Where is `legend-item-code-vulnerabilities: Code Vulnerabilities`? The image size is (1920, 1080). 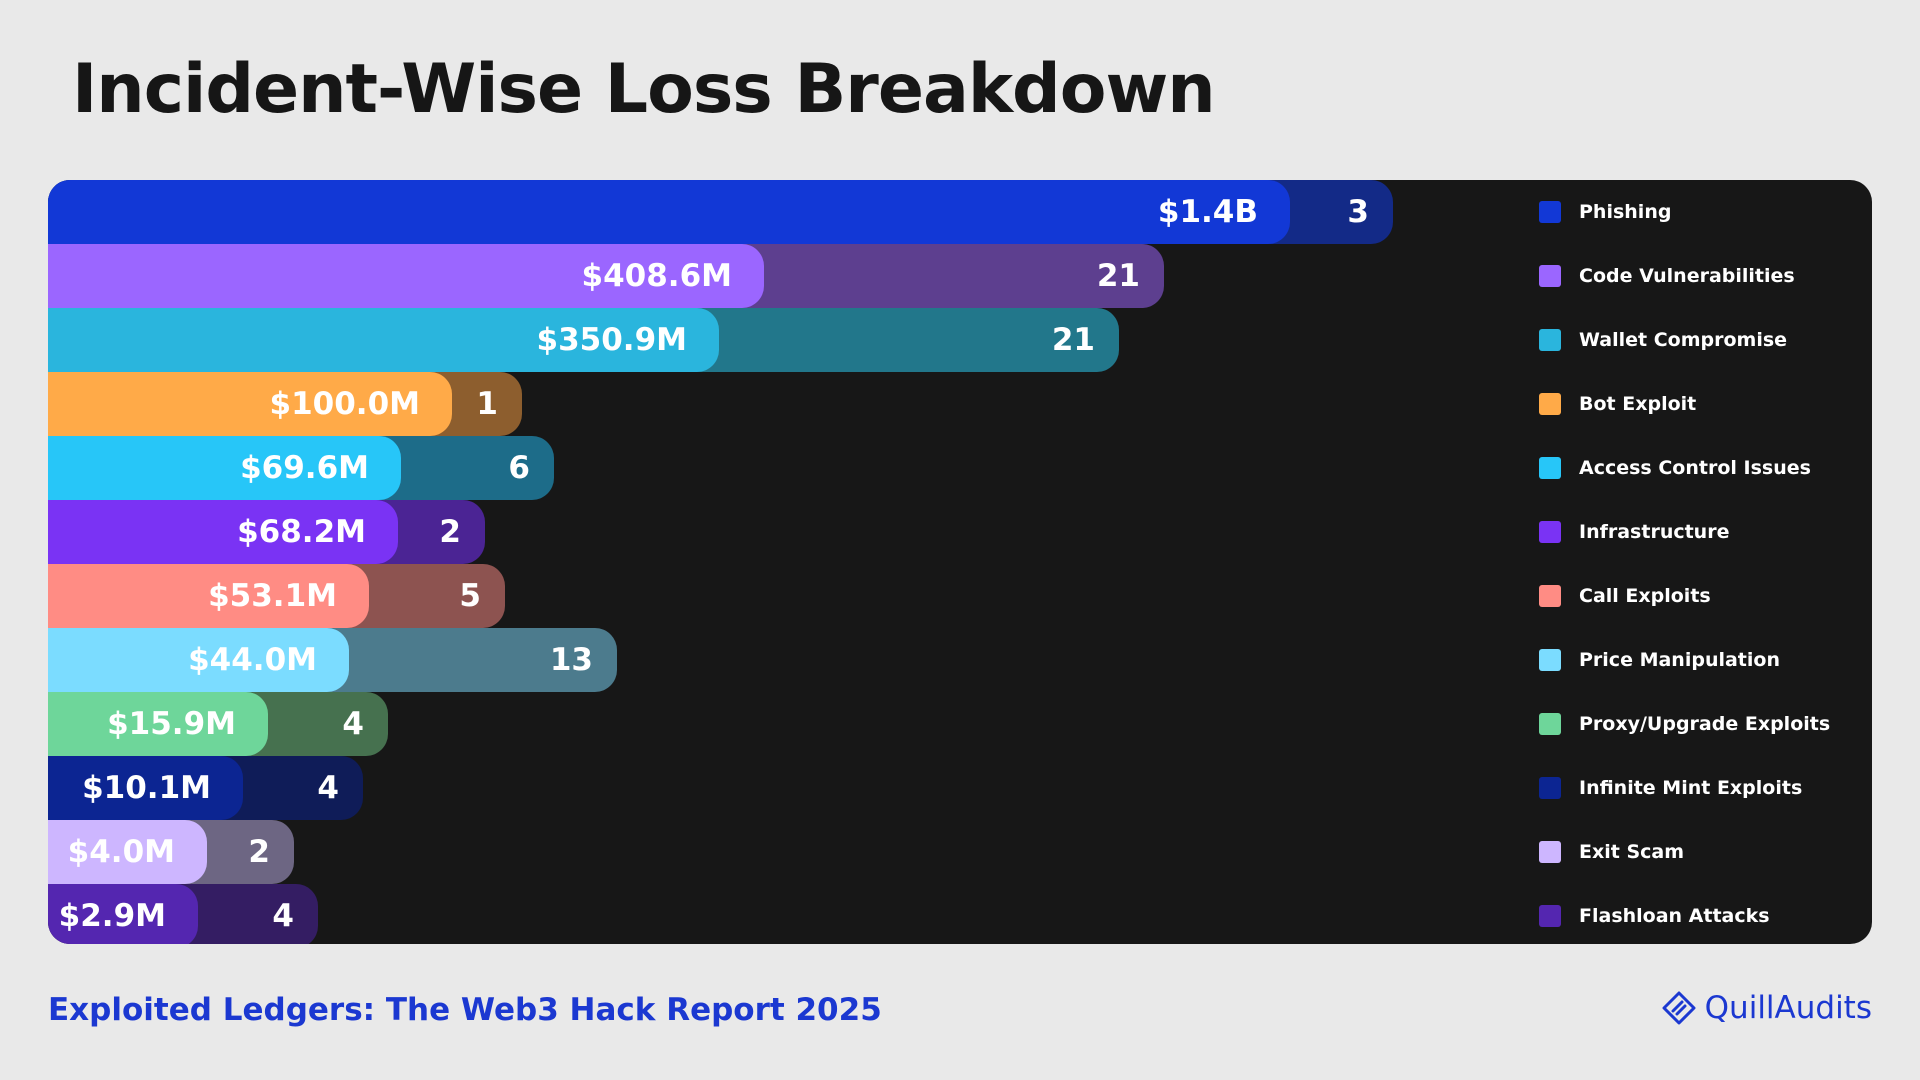 legend-item-code-vulnerabilities: Code Vulnerabilities is located at coordinates (1667, 276).